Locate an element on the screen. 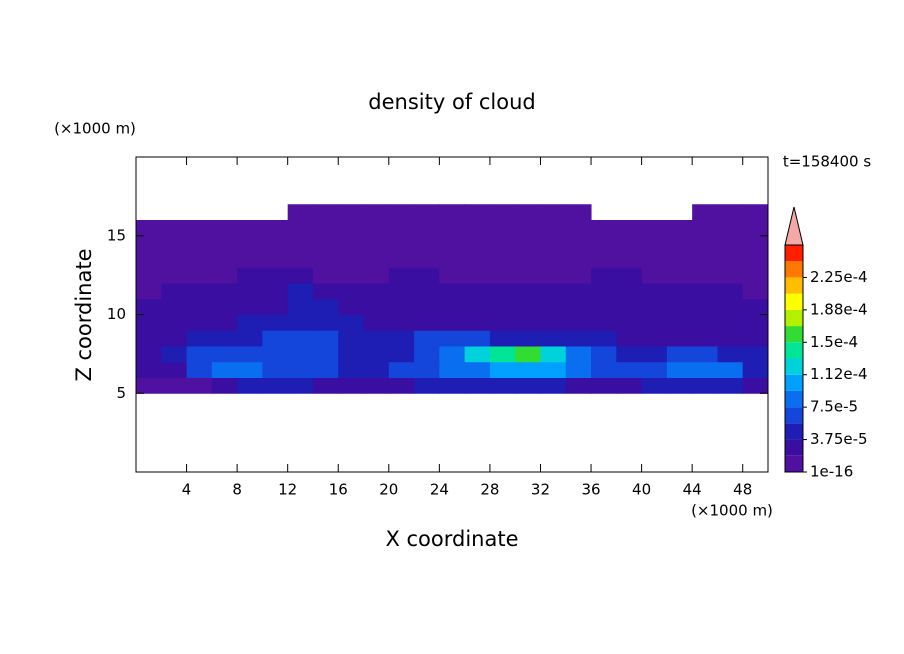  colorbar-tick-label: 3.75e-5 is located at coordinates (839, 439).